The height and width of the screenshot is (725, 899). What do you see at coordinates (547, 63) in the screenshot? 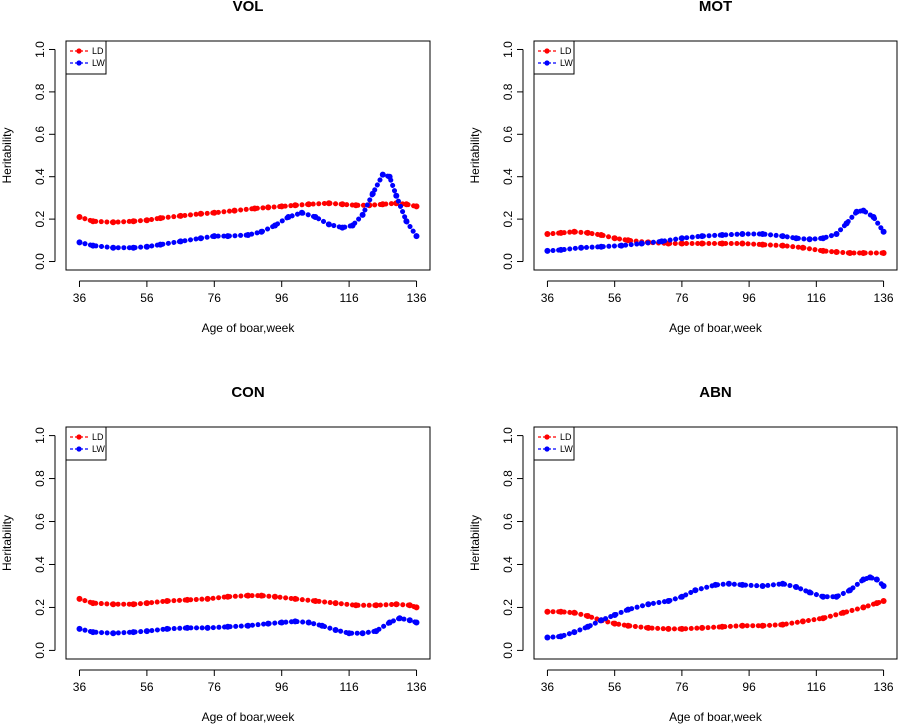
I see `legend-marker-lw` at bounding box center [547, 63].